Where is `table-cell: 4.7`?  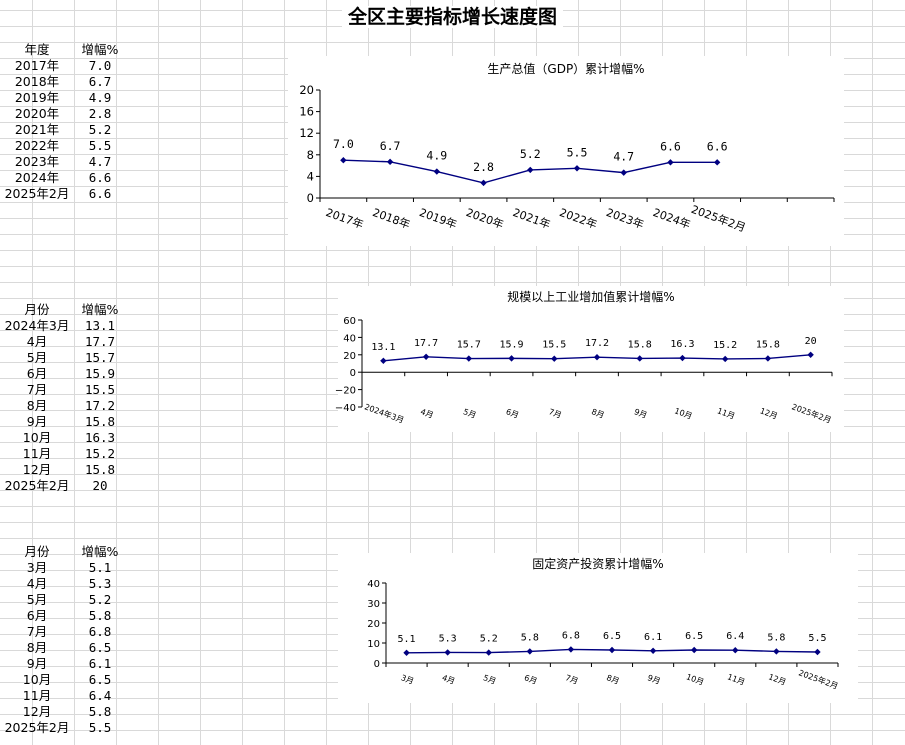 table-cell: 4.7 is located at coordinates (100, 161).